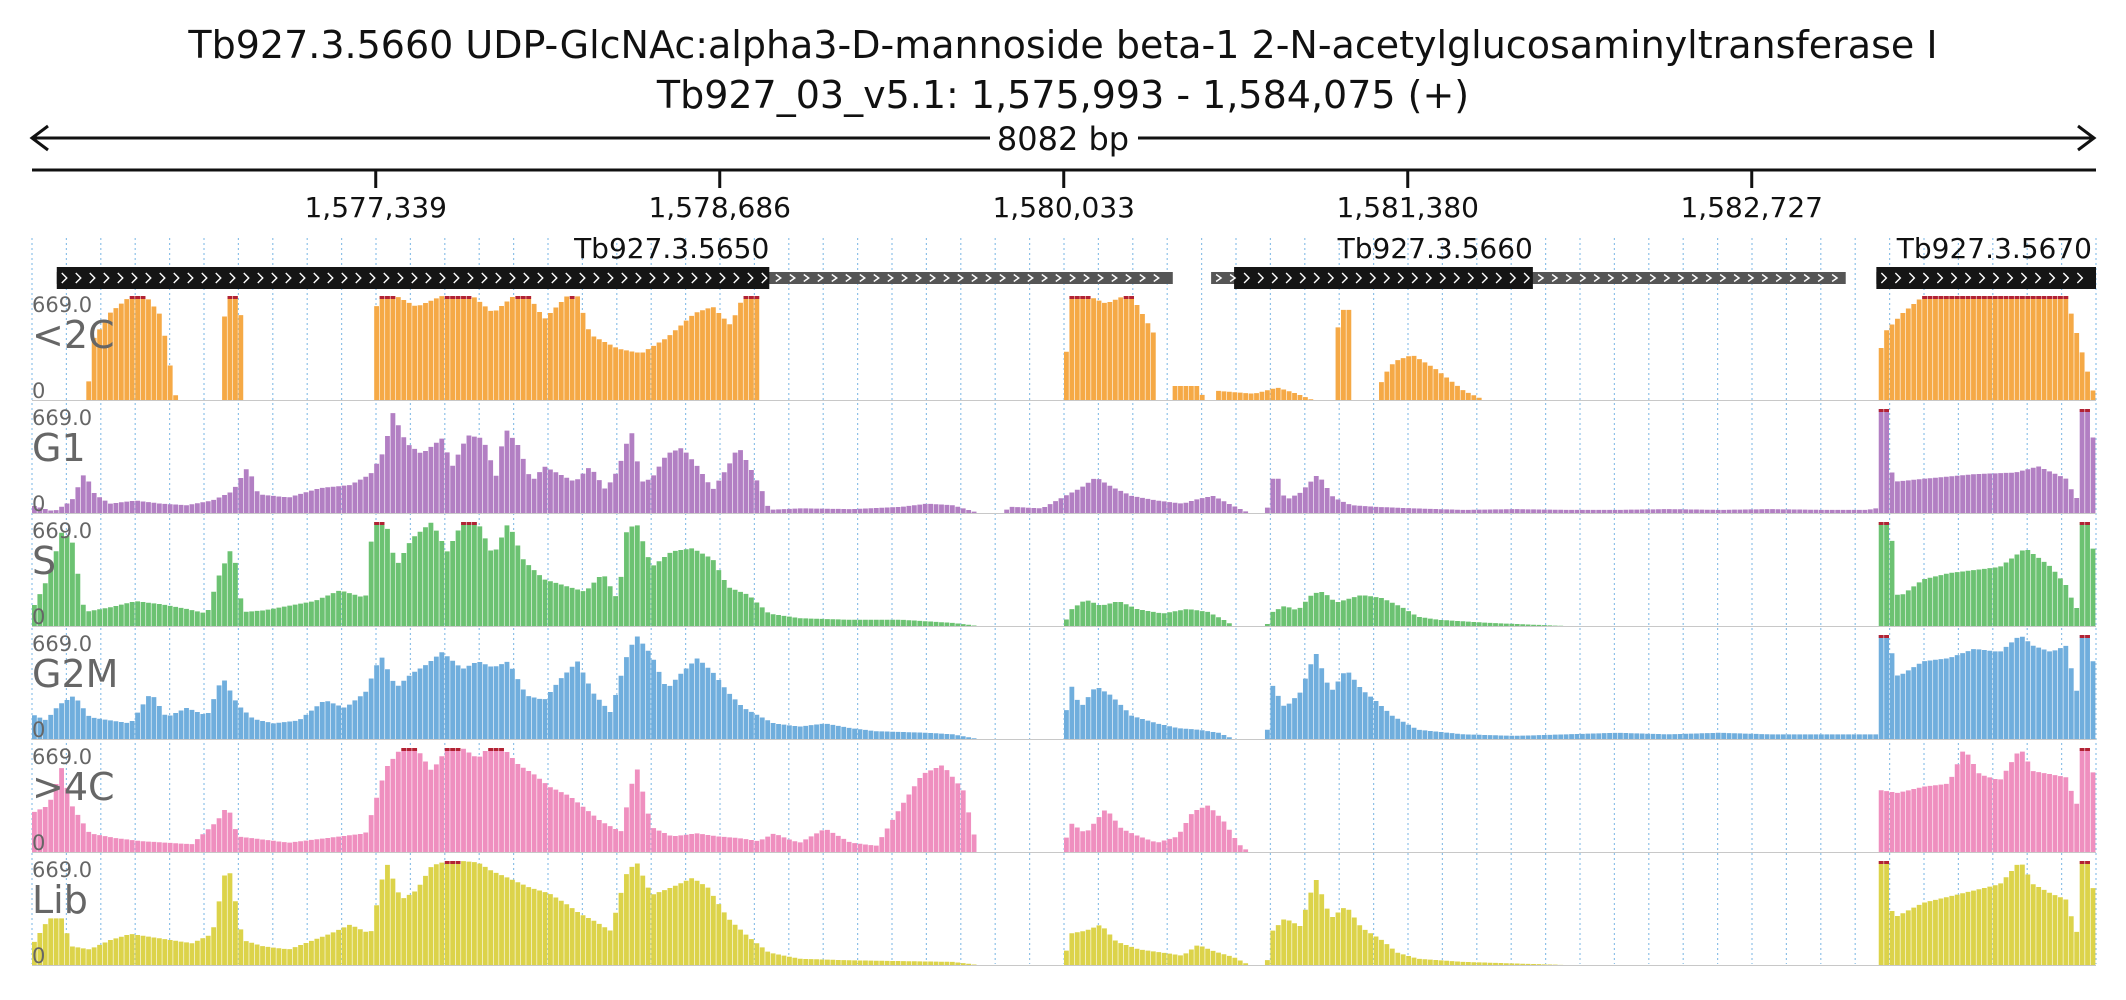 The width and height of the screenshot is (2126, 1000). Describe the element at coordinates (1064, 800) in the screenshot. I see `coverage-track: 669.0>4C 0` at that location.